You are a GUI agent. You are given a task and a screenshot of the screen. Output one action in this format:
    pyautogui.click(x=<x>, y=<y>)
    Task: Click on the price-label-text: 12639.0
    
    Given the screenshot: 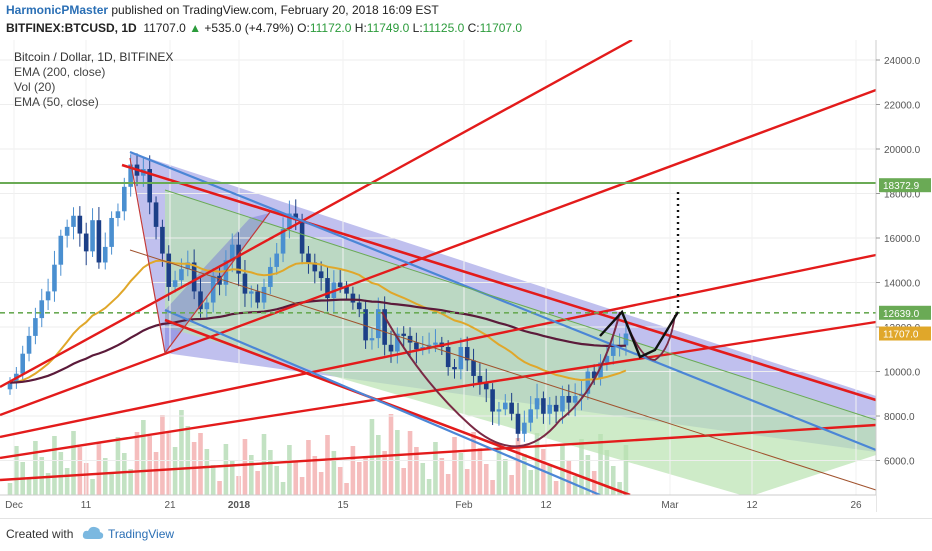 What is the action you would take?
    pyautogui.click(x=901, y=314)
    